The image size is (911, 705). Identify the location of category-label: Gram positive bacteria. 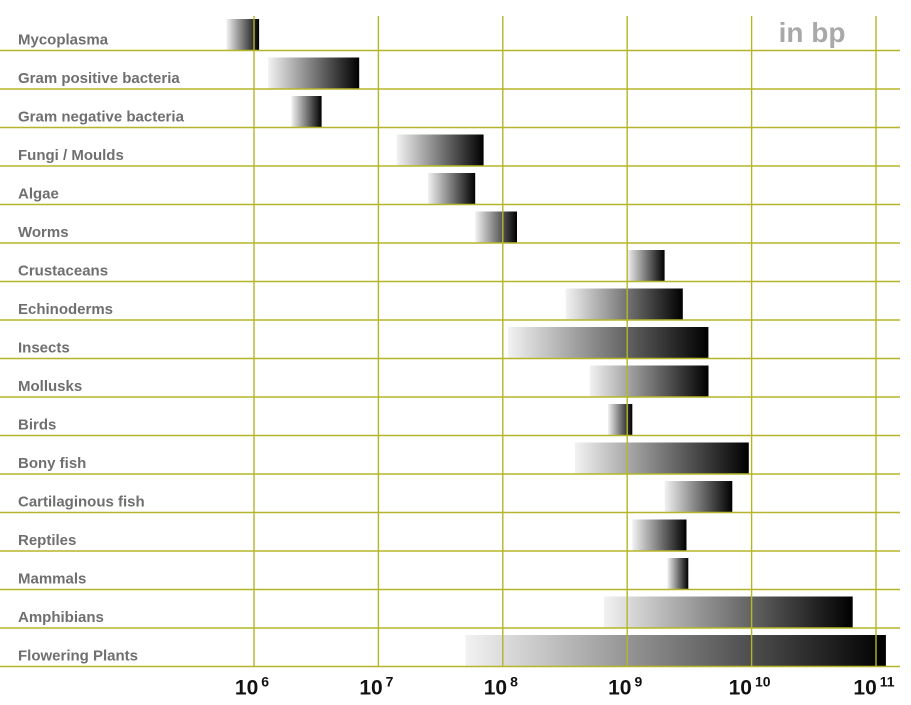
(99, 78).